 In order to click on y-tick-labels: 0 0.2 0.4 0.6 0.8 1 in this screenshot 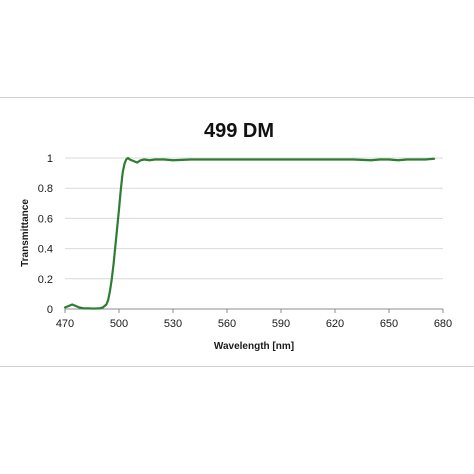, I will do `click(45, 234)`.